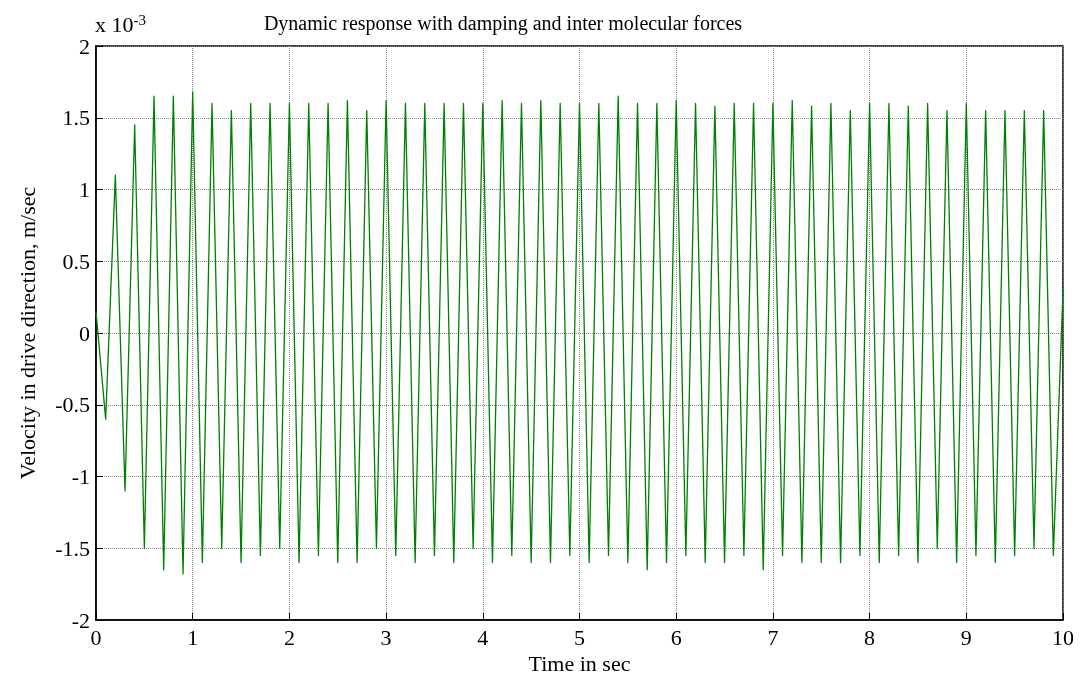 This screenshot has height=684, width=1081. What do you see at coordinates (193, 637) in the screenshot?
I see `x-tick-label: 1` at bounding box center [193, 637].